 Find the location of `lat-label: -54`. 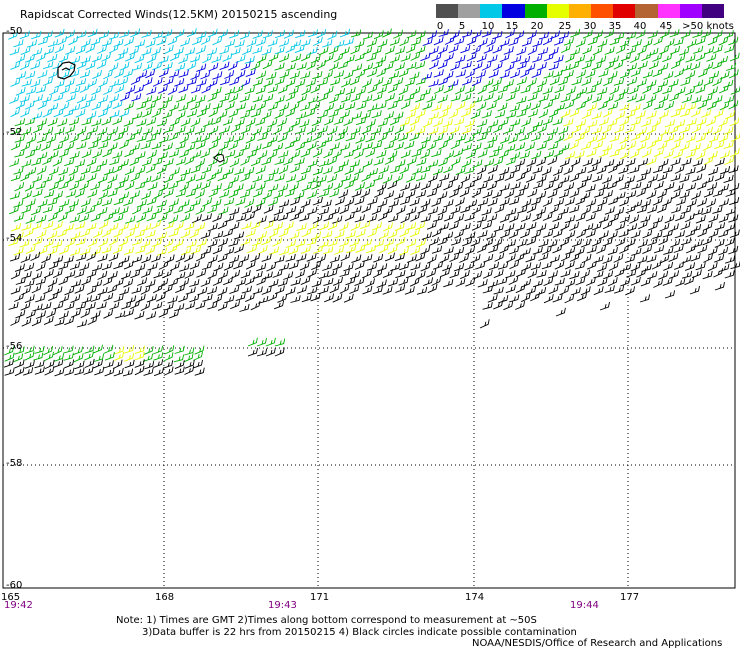

lat-label: -54 is located at coordinates (14, 238).